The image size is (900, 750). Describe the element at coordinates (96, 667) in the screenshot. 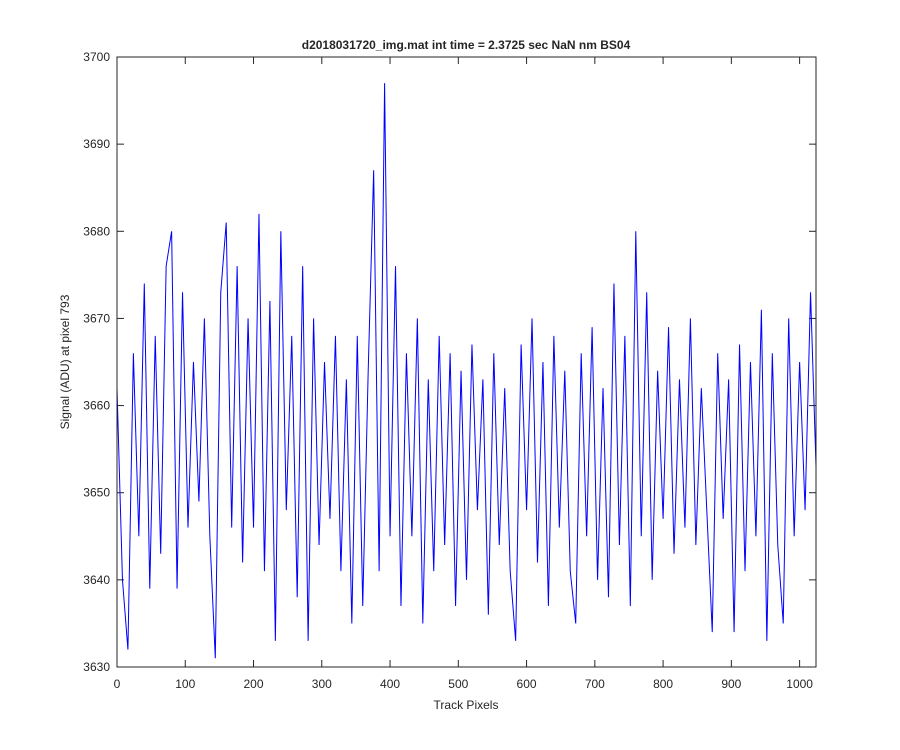

I see `y-tick-label: 3630` at that location.